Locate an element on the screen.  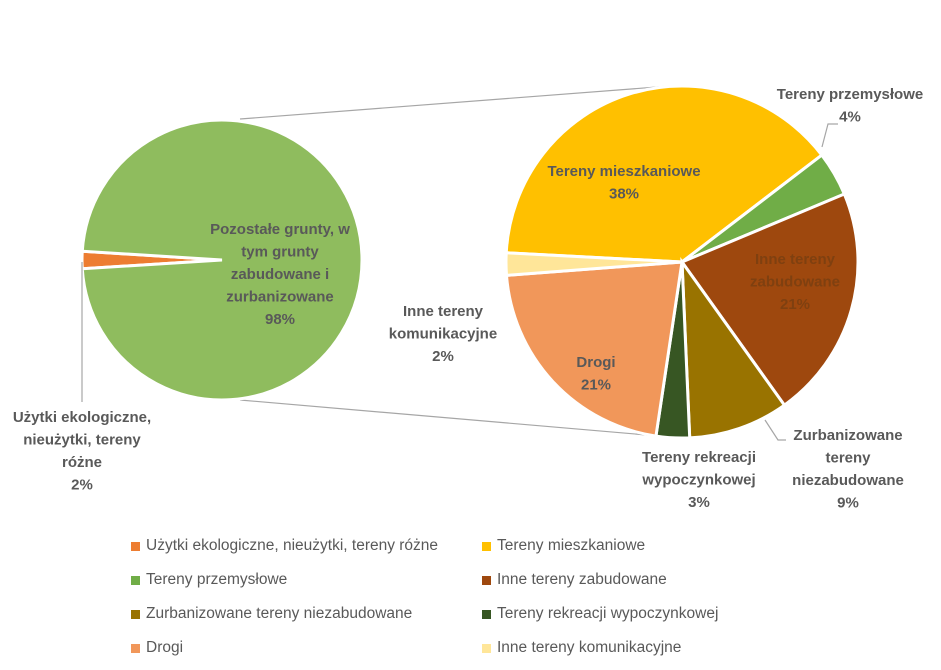
leader-line-zurbanizowane is located at coordinates (775, 430).